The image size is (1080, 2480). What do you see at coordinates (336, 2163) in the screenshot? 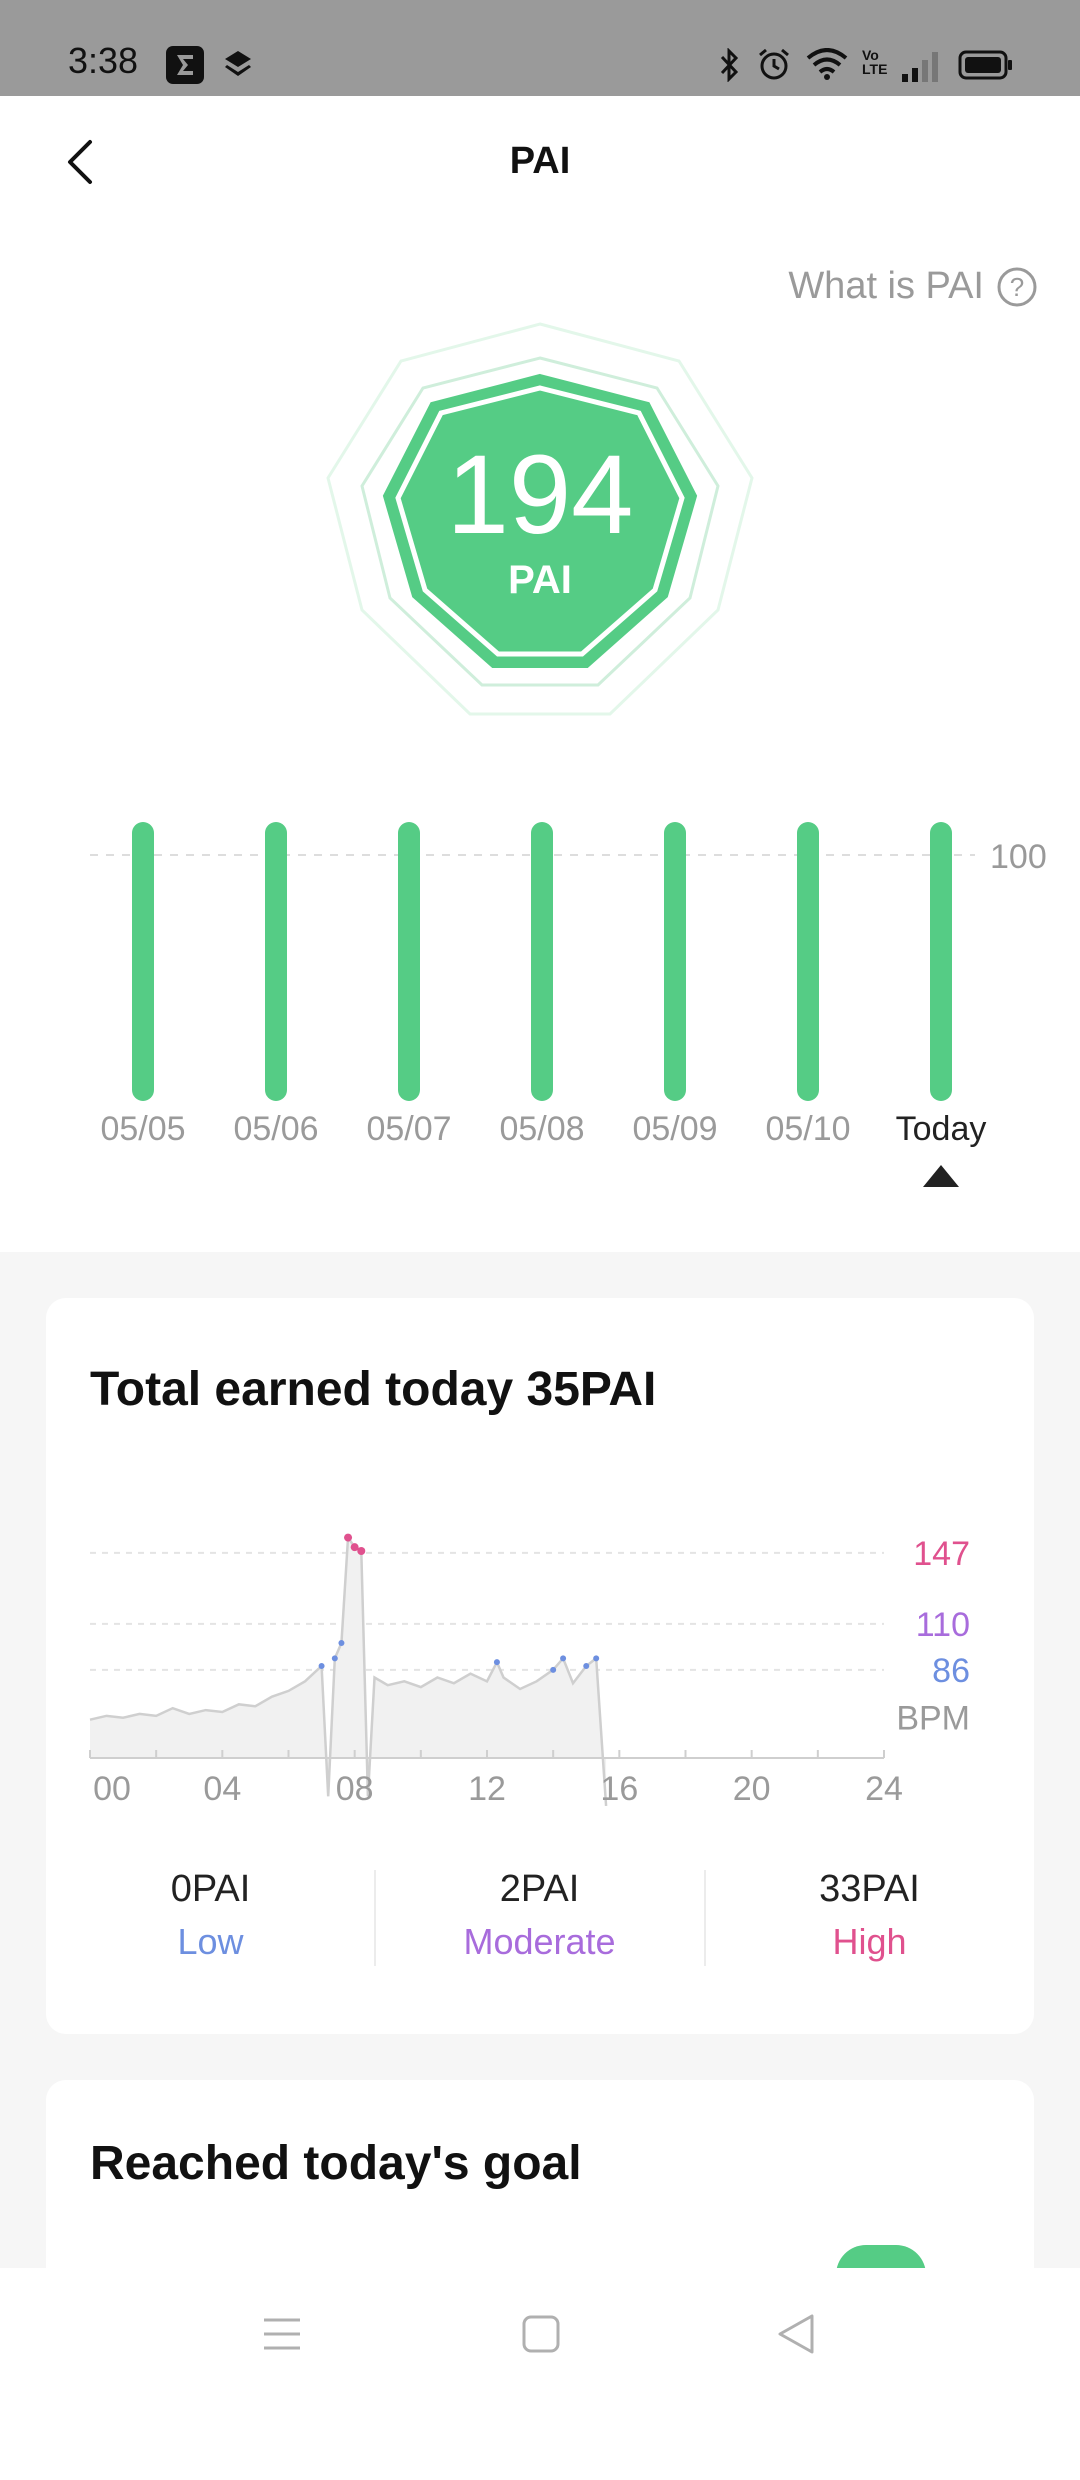
I see `goal-card-title: Reached today's goal` at bounding box center [336, 2163].